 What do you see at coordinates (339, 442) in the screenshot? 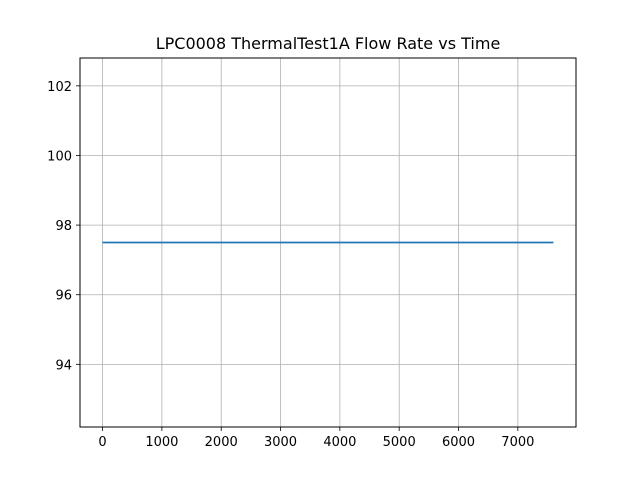
I see `x-tick-label: 4000` at bounding box center [339, 442].